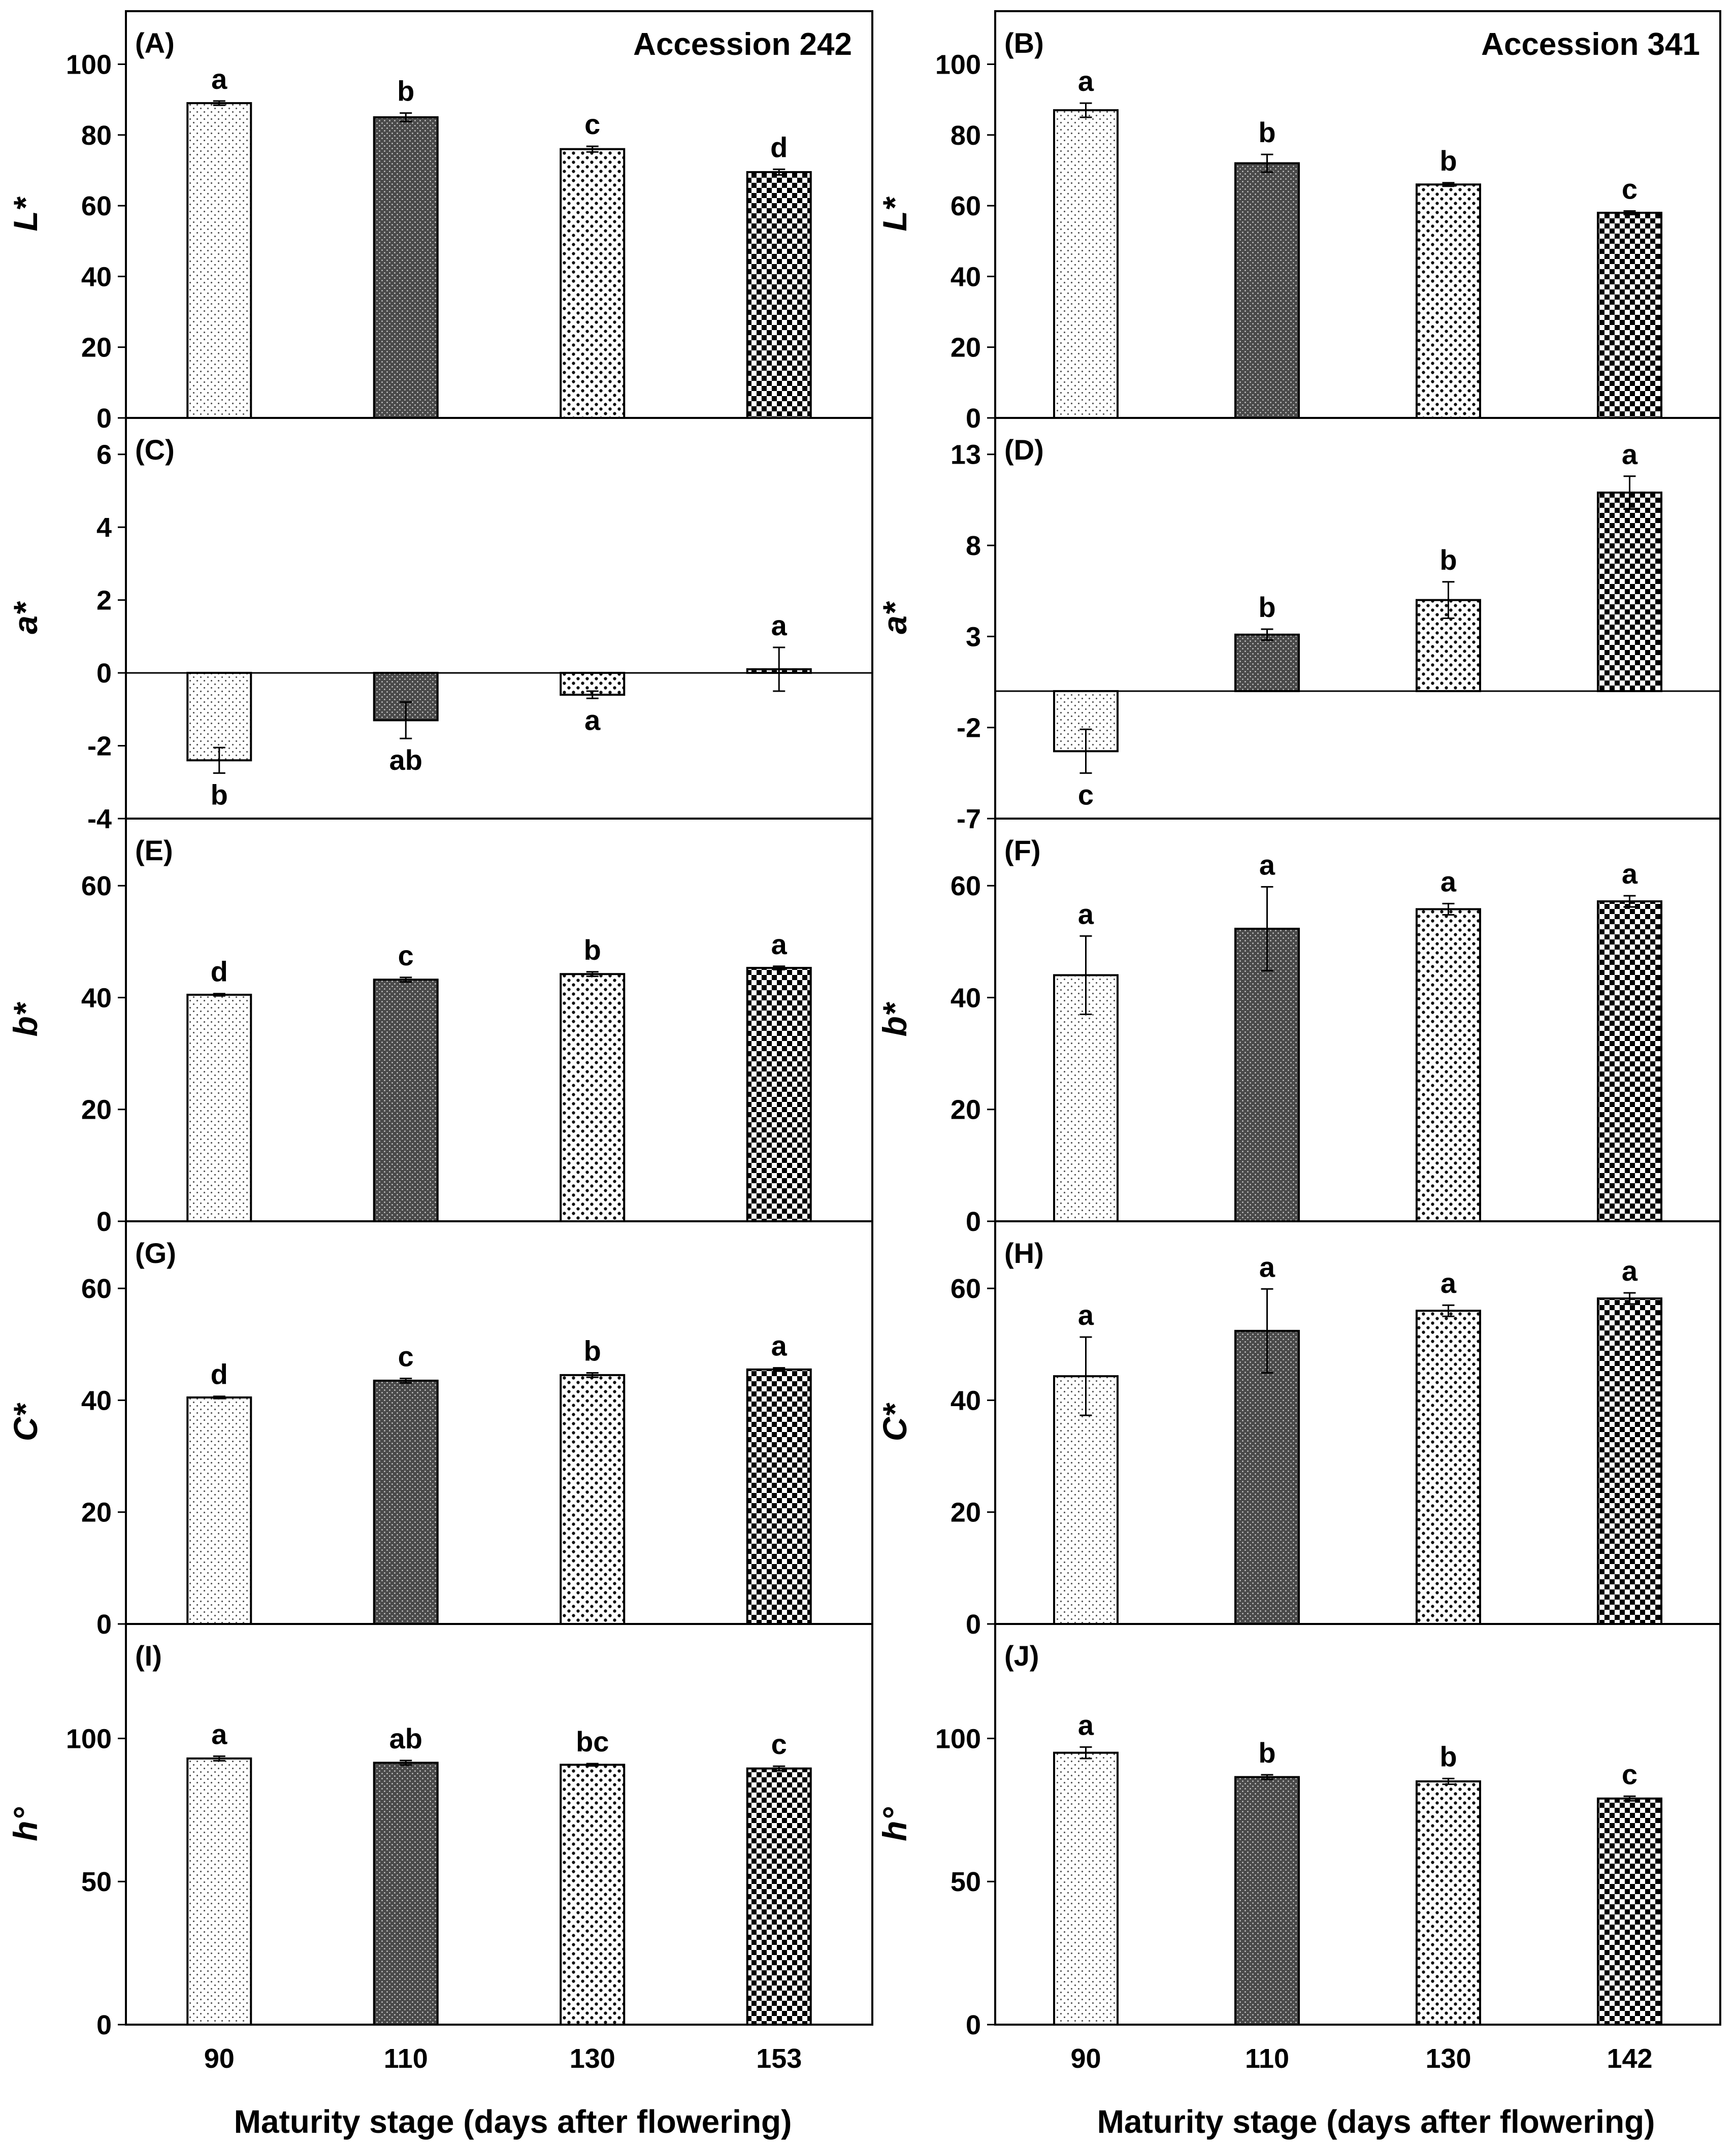 The image size is (1736, 2146). I want to click on chart-panel-g: 0 20 40 60 C* (G) d c b a, so click(440, 1430).